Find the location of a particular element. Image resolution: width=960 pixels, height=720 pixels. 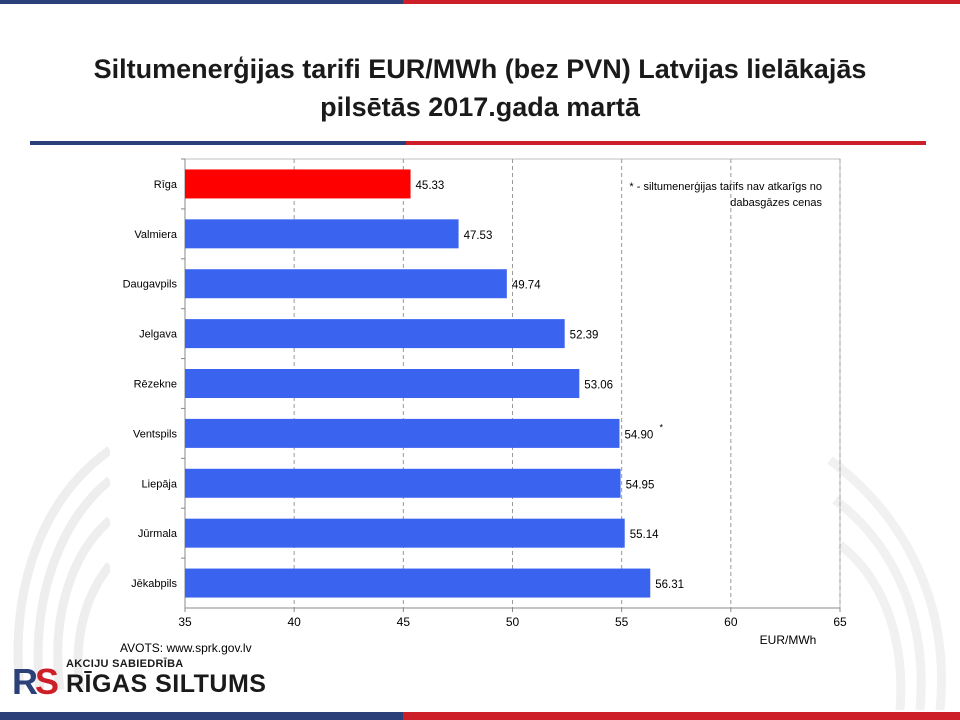

x-tick-label: 65 is located at coordinates (840, 622).